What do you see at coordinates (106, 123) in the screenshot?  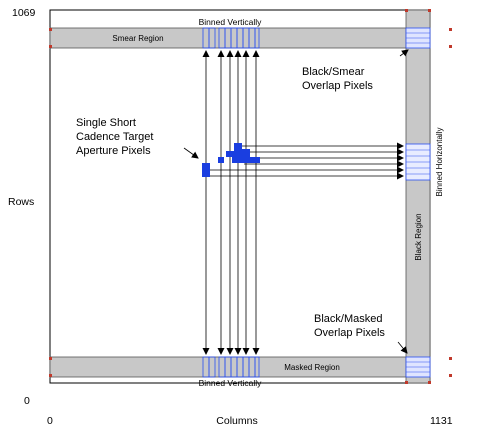 I see `target-callout-line-1: Single Short` at bounding box center [106, 123].